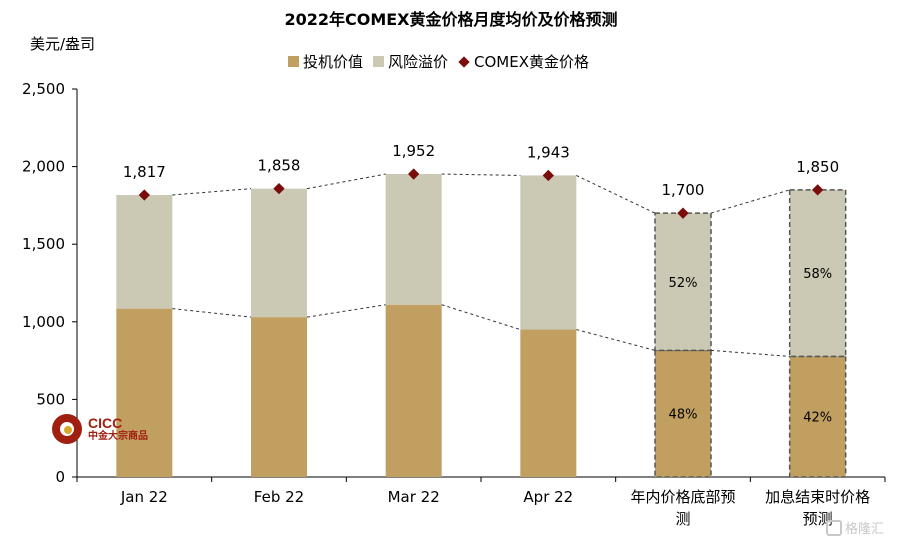  Describe the element at coordinates (451, 19) in the screenshot. I see `chart-title: 2022年COMEX黄金价格月度均价及价格预测` at that location.